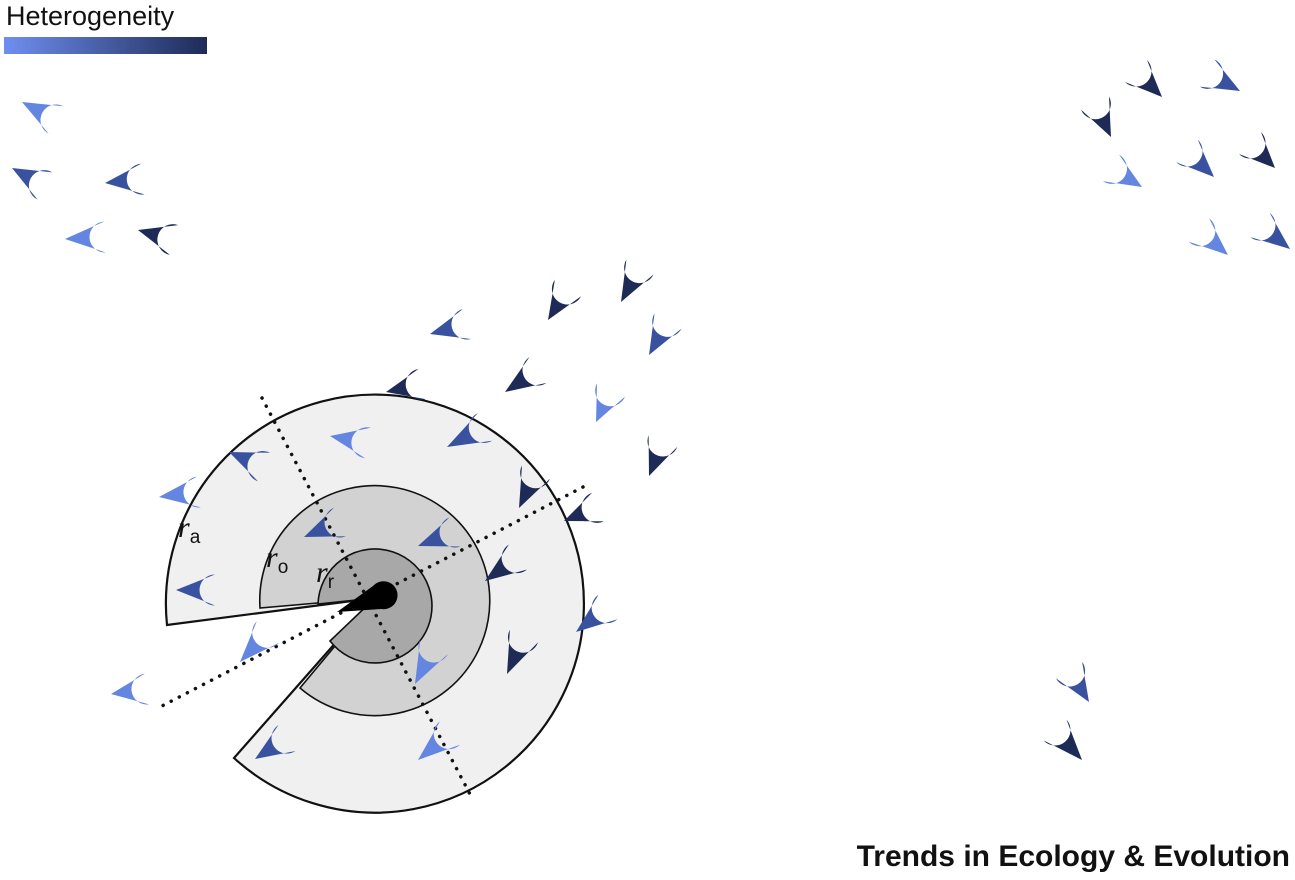  Describe the element at coordinates (367, 596) in the screenshot. I see `focal-agent-icon` at that location.